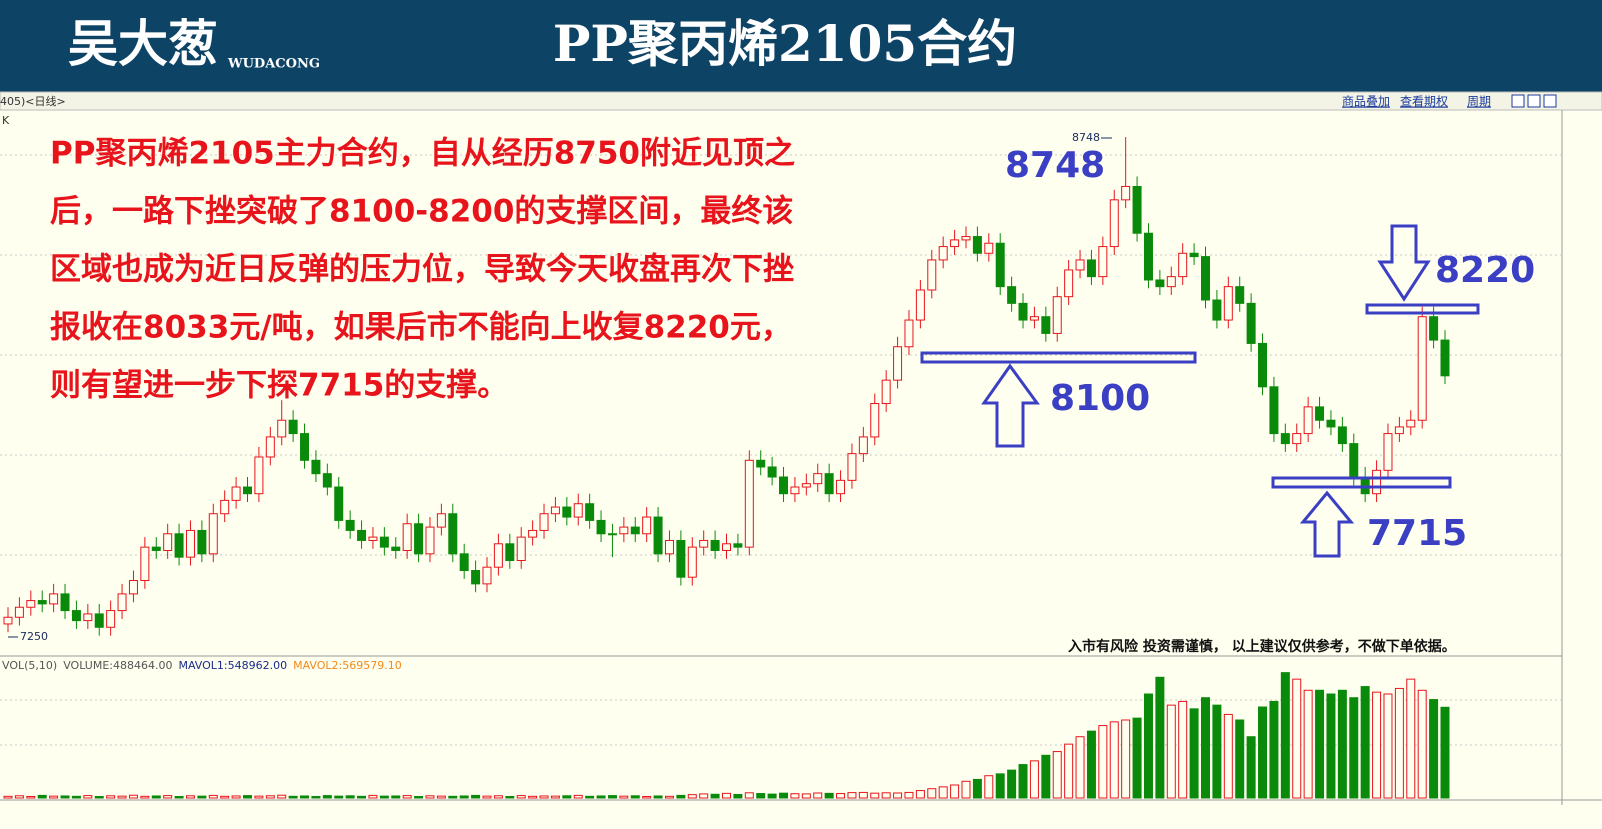 This screenshot has width=1602, height=829. Describe the element at coordinates (1479, 102) in the screenshot. I see `toolbar-link: 周期` at that location.